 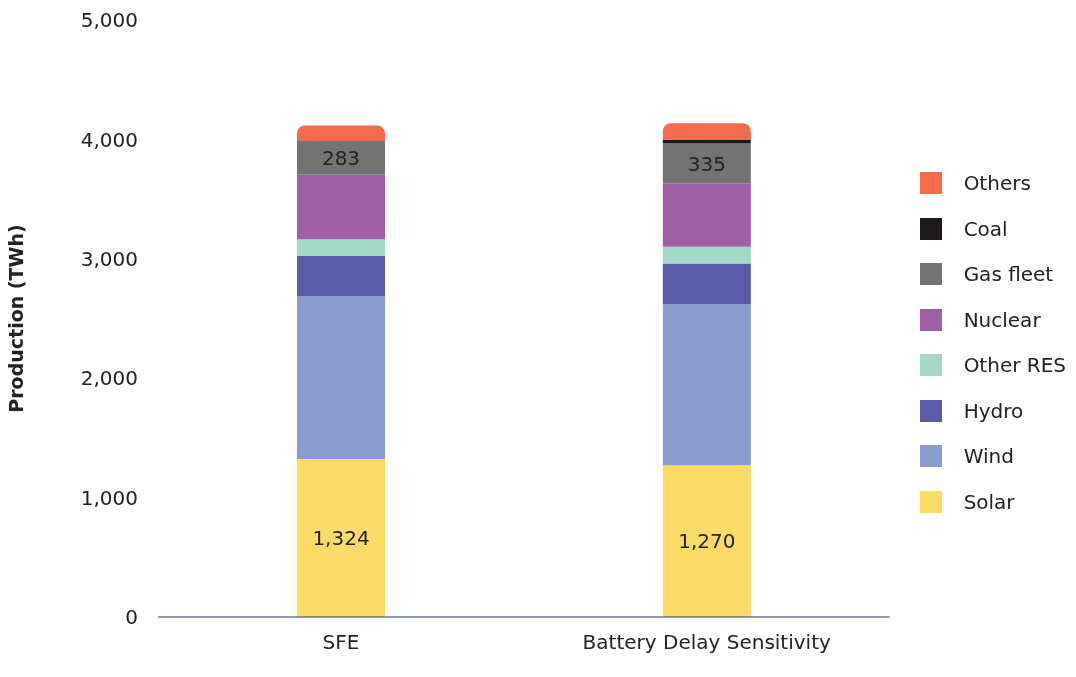 I want to click on legend-label: Wind, so click(x=988, y=456).